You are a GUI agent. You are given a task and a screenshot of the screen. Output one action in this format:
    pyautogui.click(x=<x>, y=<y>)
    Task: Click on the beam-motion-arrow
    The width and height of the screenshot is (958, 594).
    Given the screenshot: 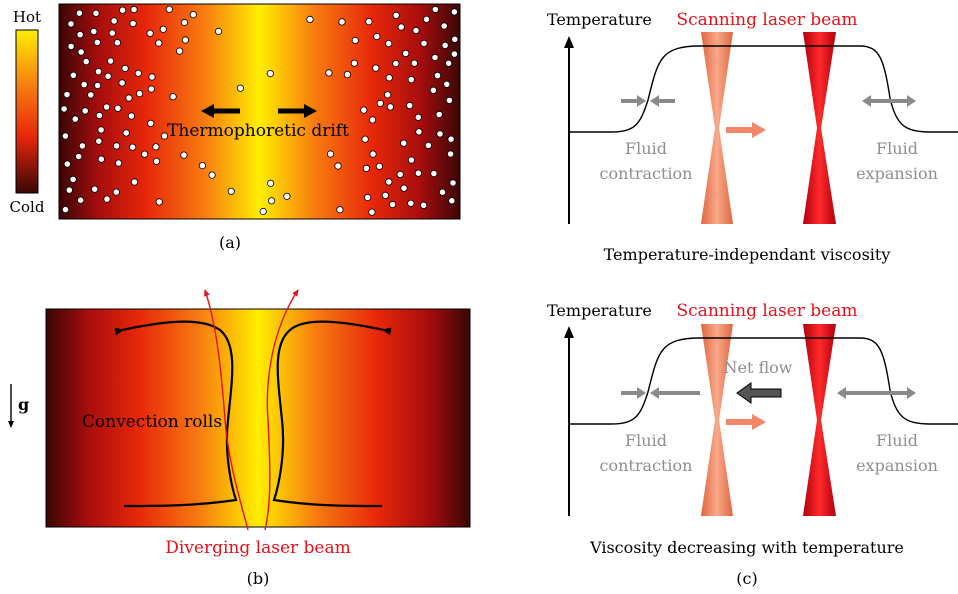 What is the action you would take?
    pyautogui.click(x=746, y=130)
    